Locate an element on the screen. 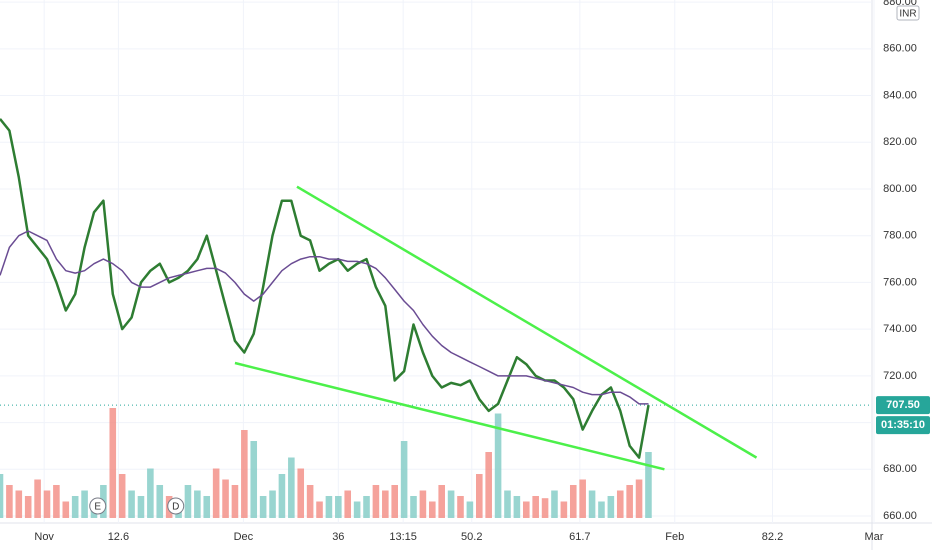 The height and width of the screenshot is (550, 932). trendline is located at coordinates (449, 416).